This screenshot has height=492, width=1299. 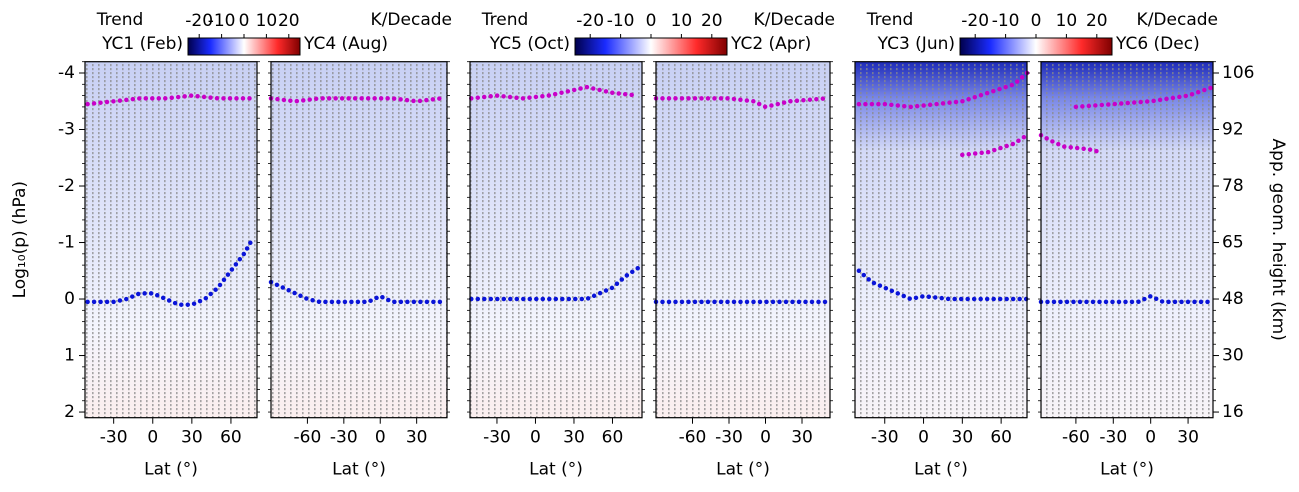 What do you see at coordinates (66, 186) in the screenshot?
I see `y-tick-label: -2` at bounding box center [66, 186].